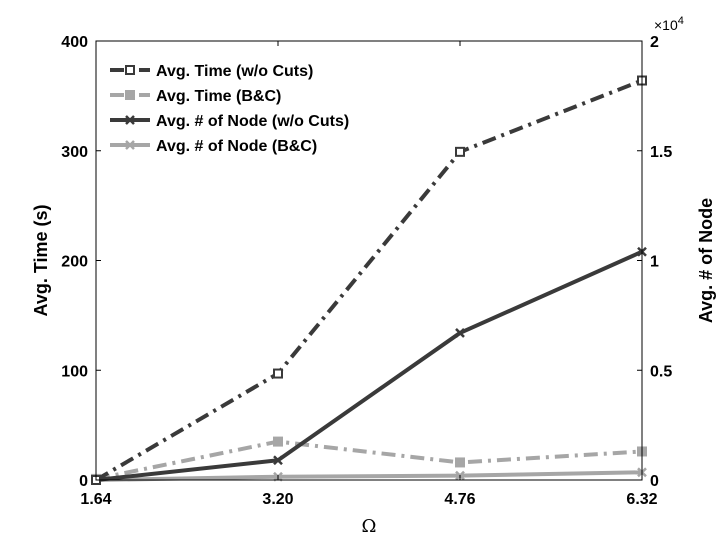 The width and height of the screenshot is (720, 540). Describe the element at coordinates (654, 481) in the screenshot. I see `right-y-tick-label: 0` at that location.